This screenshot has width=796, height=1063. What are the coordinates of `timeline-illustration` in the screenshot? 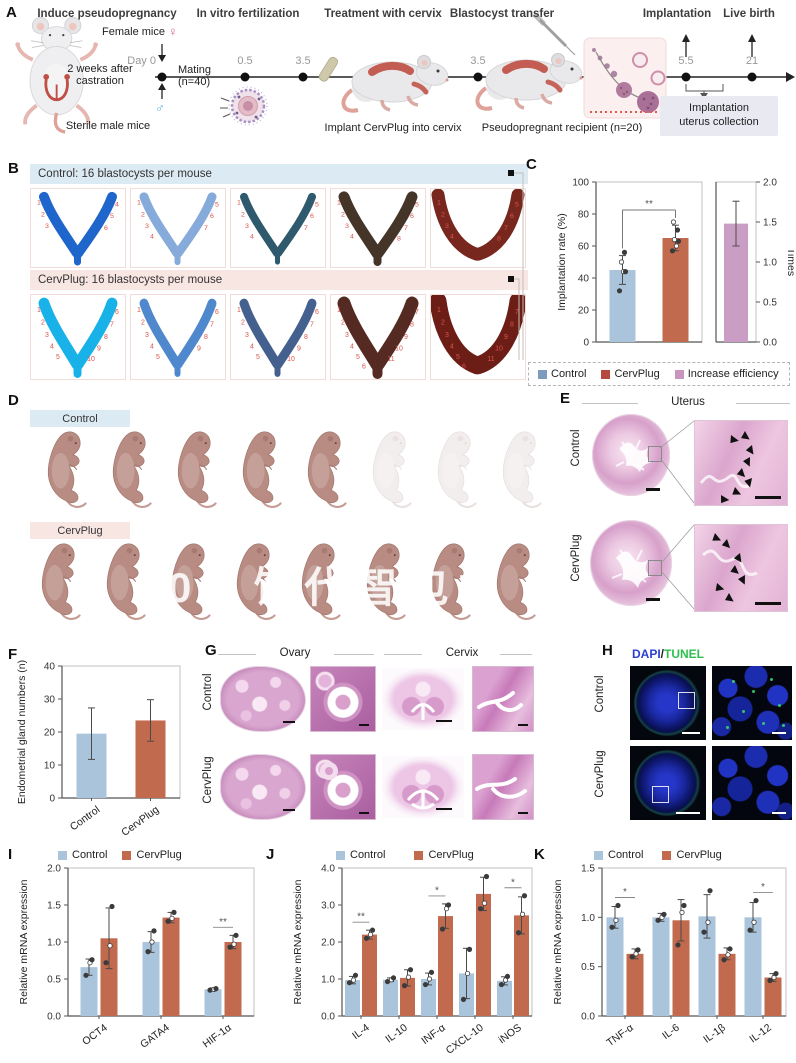 It's located at (405, 74).